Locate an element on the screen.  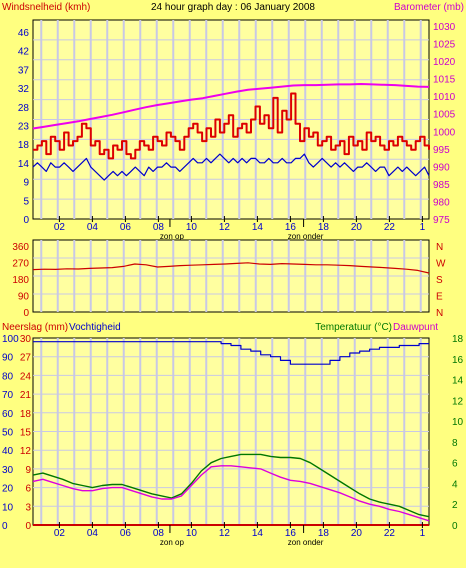
rain-y-tick-label: 15 is located at coordinates (26, 433).